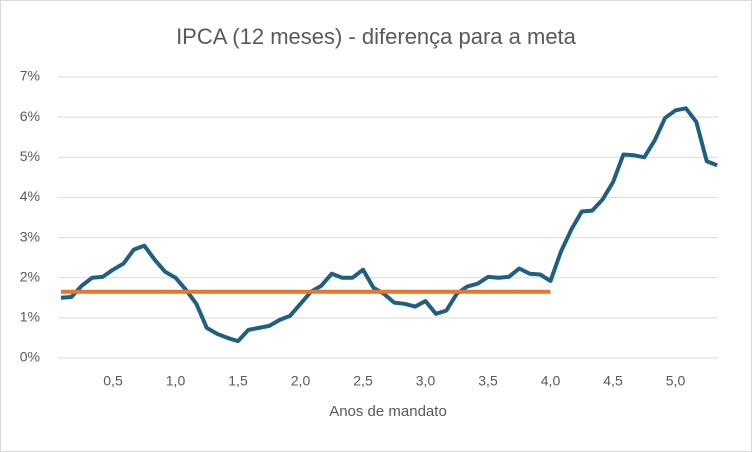 The width and height of the screenshot is (752, 452). What do you see at coordinates (488, 381) in the screenshot?
I see `x-tick-label: 3,5` at bounding box center [488, 381].